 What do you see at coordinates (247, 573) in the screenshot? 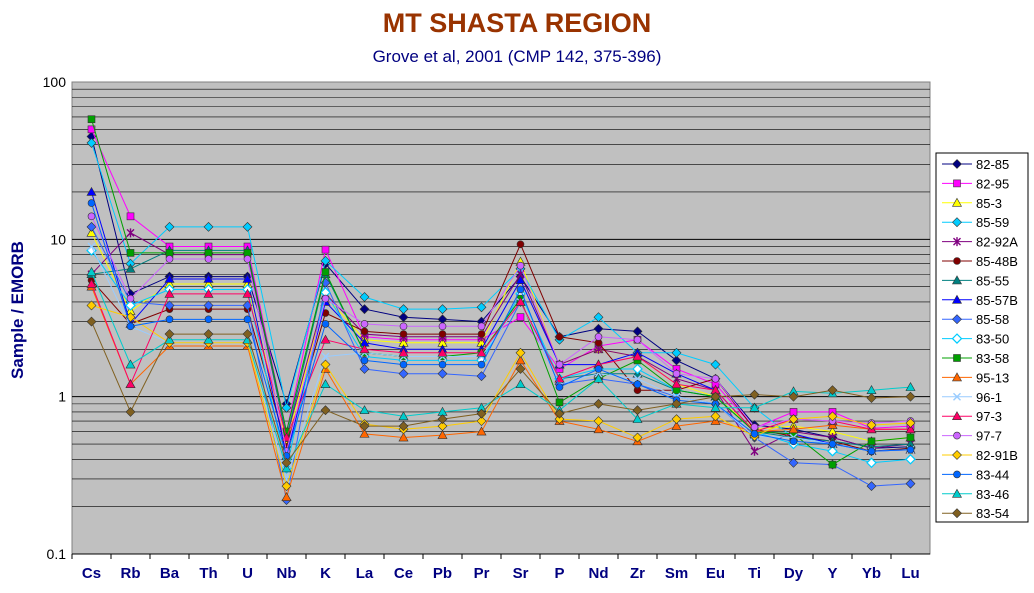
I see `x-category-label: U` at bounding box center [247, 573].